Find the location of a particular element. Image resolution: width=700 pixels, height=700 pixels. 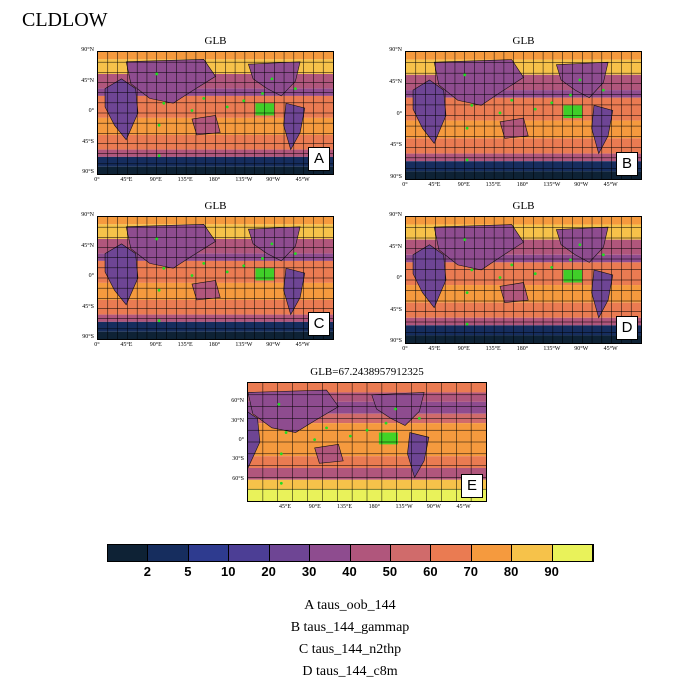

colorbar-labels: 2 5 10 20 30 40 50 60 70 80 90 is located at coordinates (349, 572).